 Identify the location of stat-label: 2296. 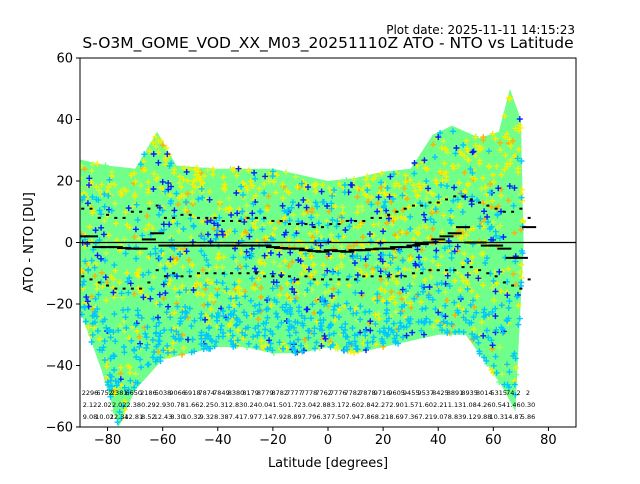
(90, 393).